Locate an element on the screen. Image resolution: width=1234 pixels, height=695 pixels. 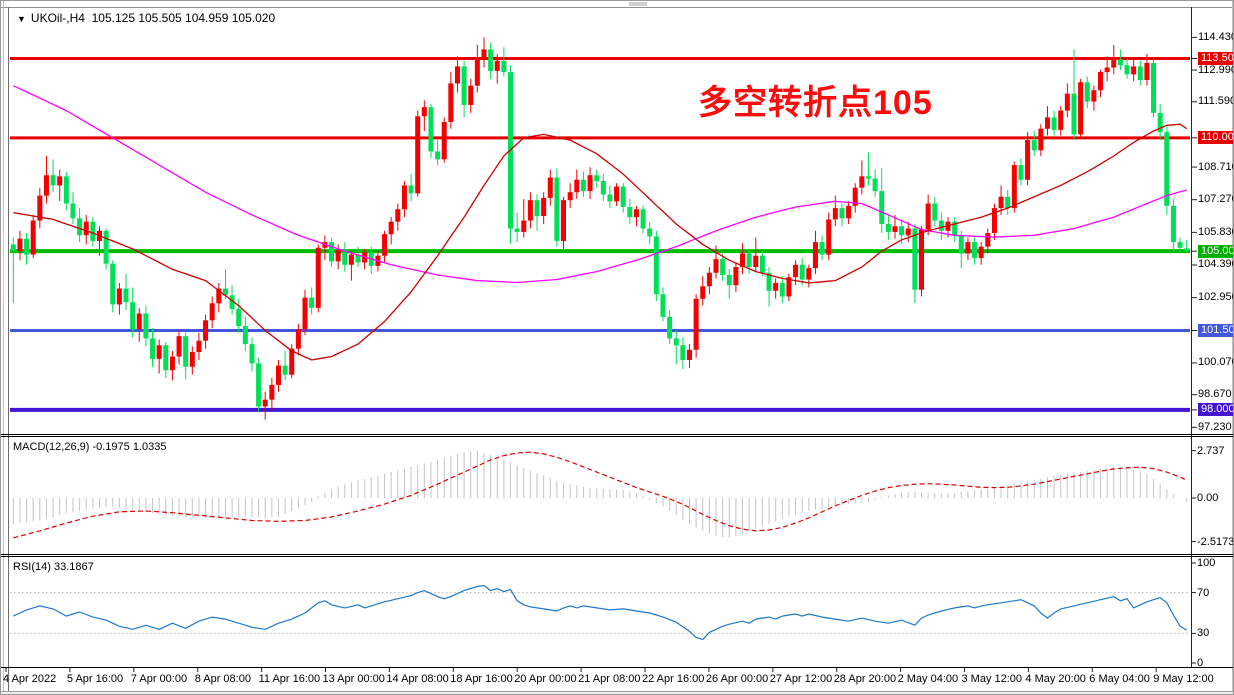
time-axis-label: 11 Apr 16:00 is located at coordinates (289, 679).